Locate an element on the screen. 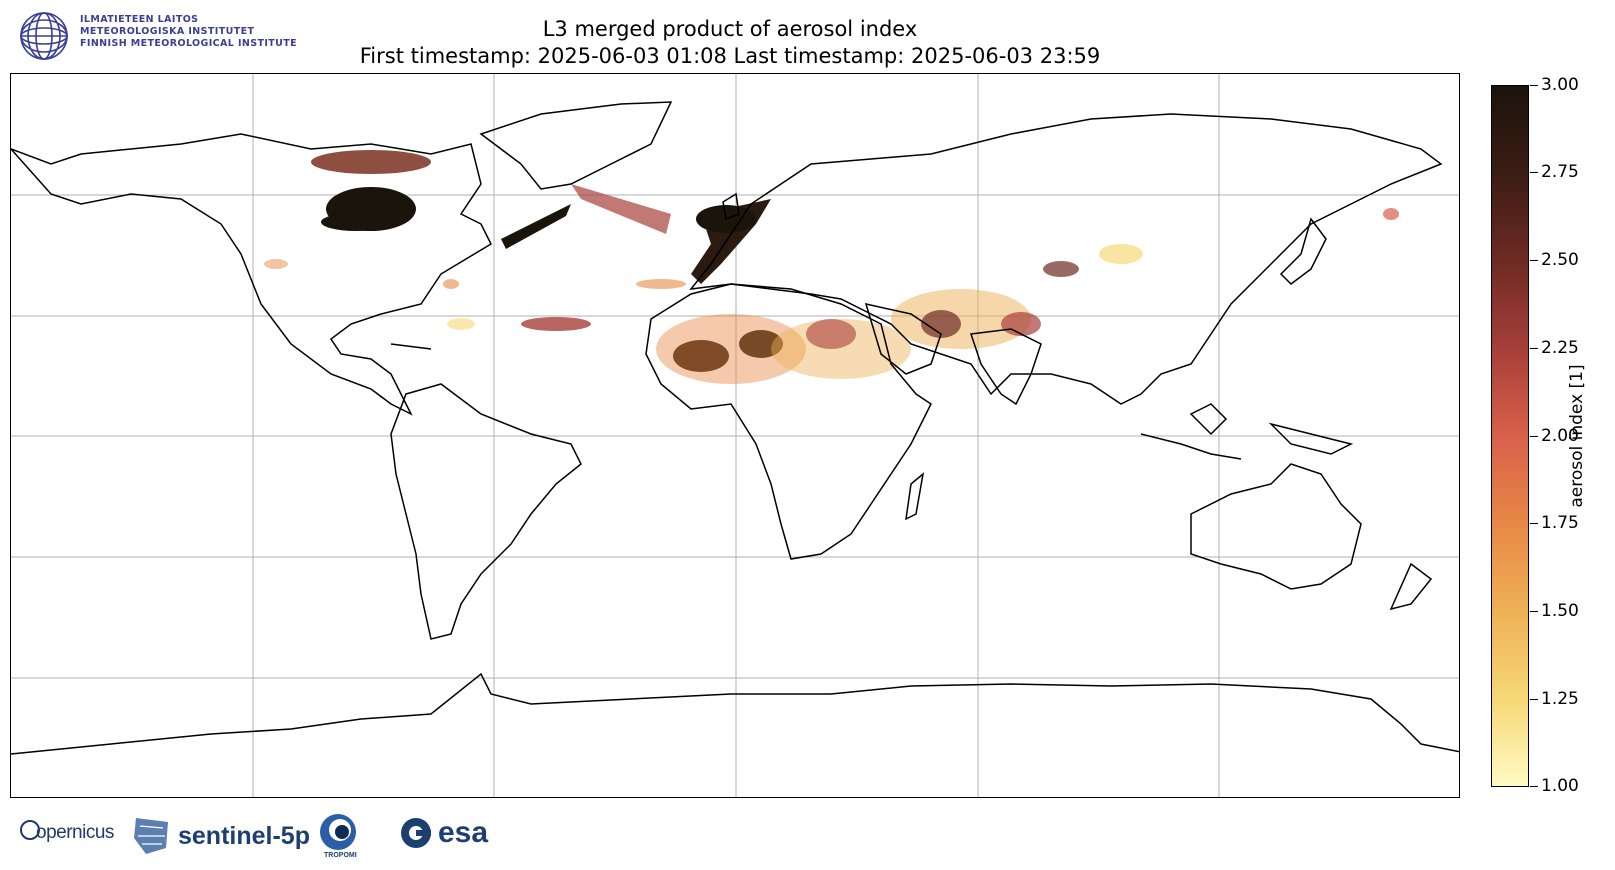 The height and width of the screenshot is (870, 1615). colorbar-tick-label: 2.00 is located at coordinates (1560, 436).